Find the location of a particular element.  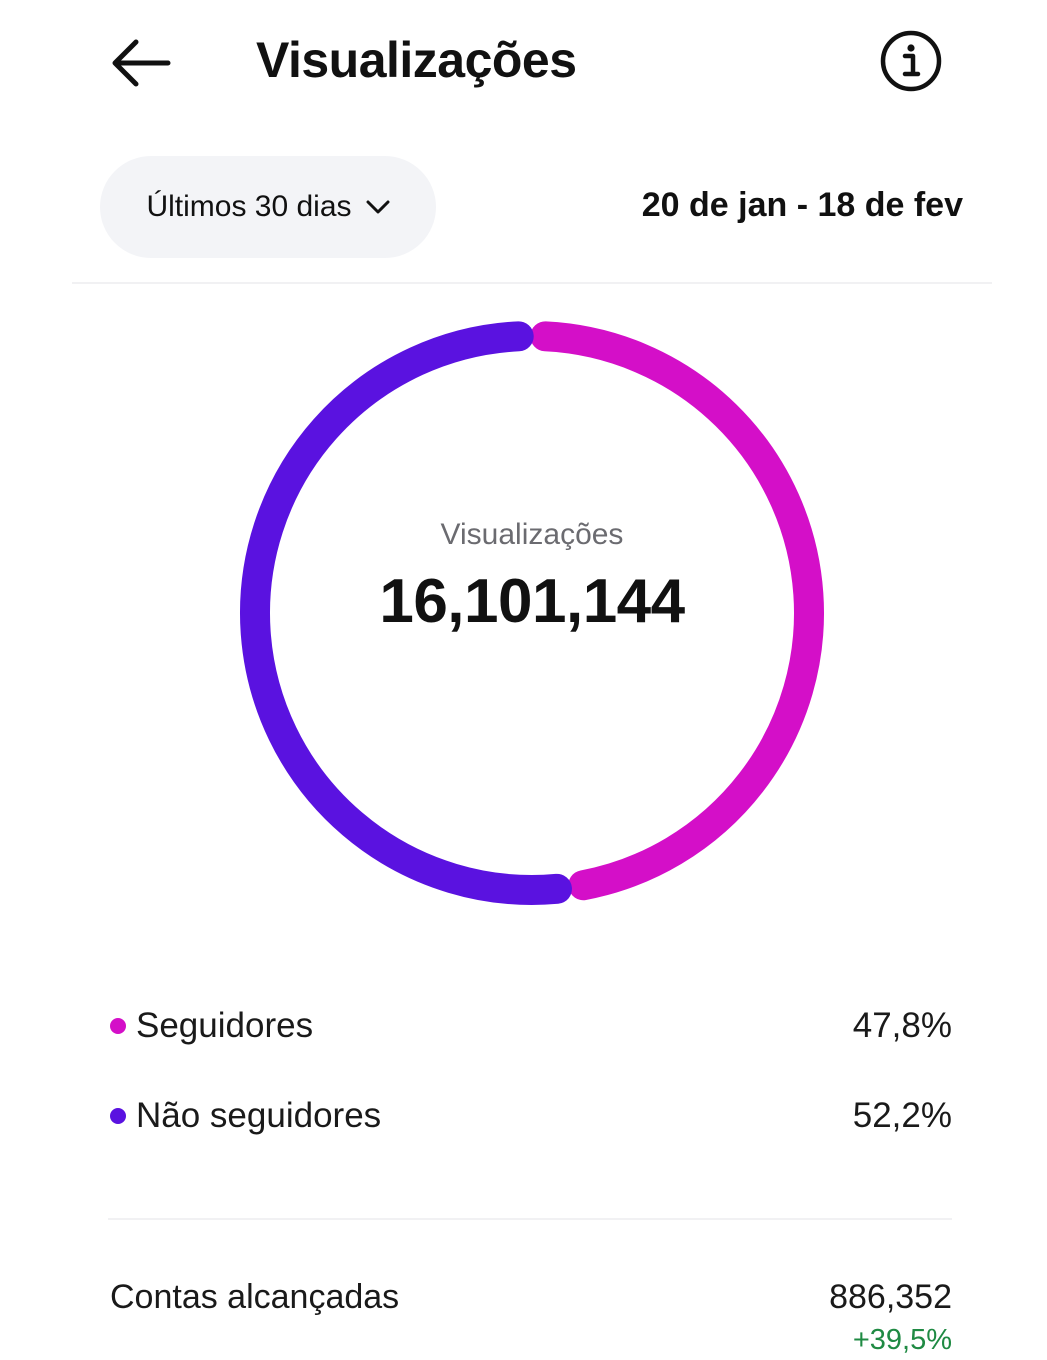

donut-center-value: 16,101,144 is located at coordinates (532, 601).